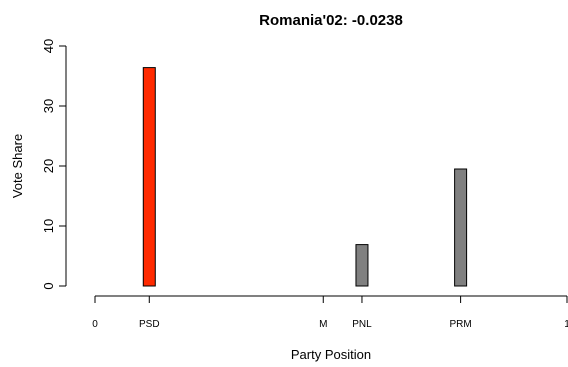  What do you see at coordinates (566, 324) in the screenshot?
I see `x-tick-label: 1` at bounding box center [566, 324].